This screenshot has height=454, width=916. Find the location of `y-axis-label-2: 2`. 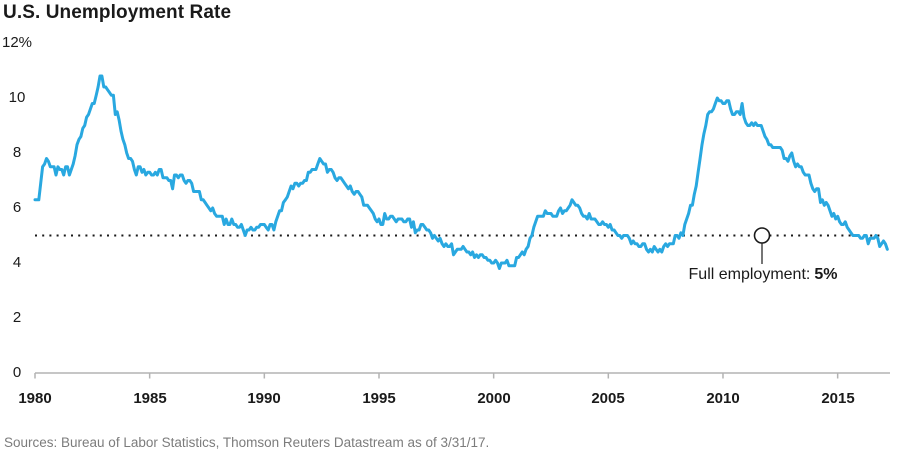

y-axis-label-2: 2 is located at coordinates (17, 317).